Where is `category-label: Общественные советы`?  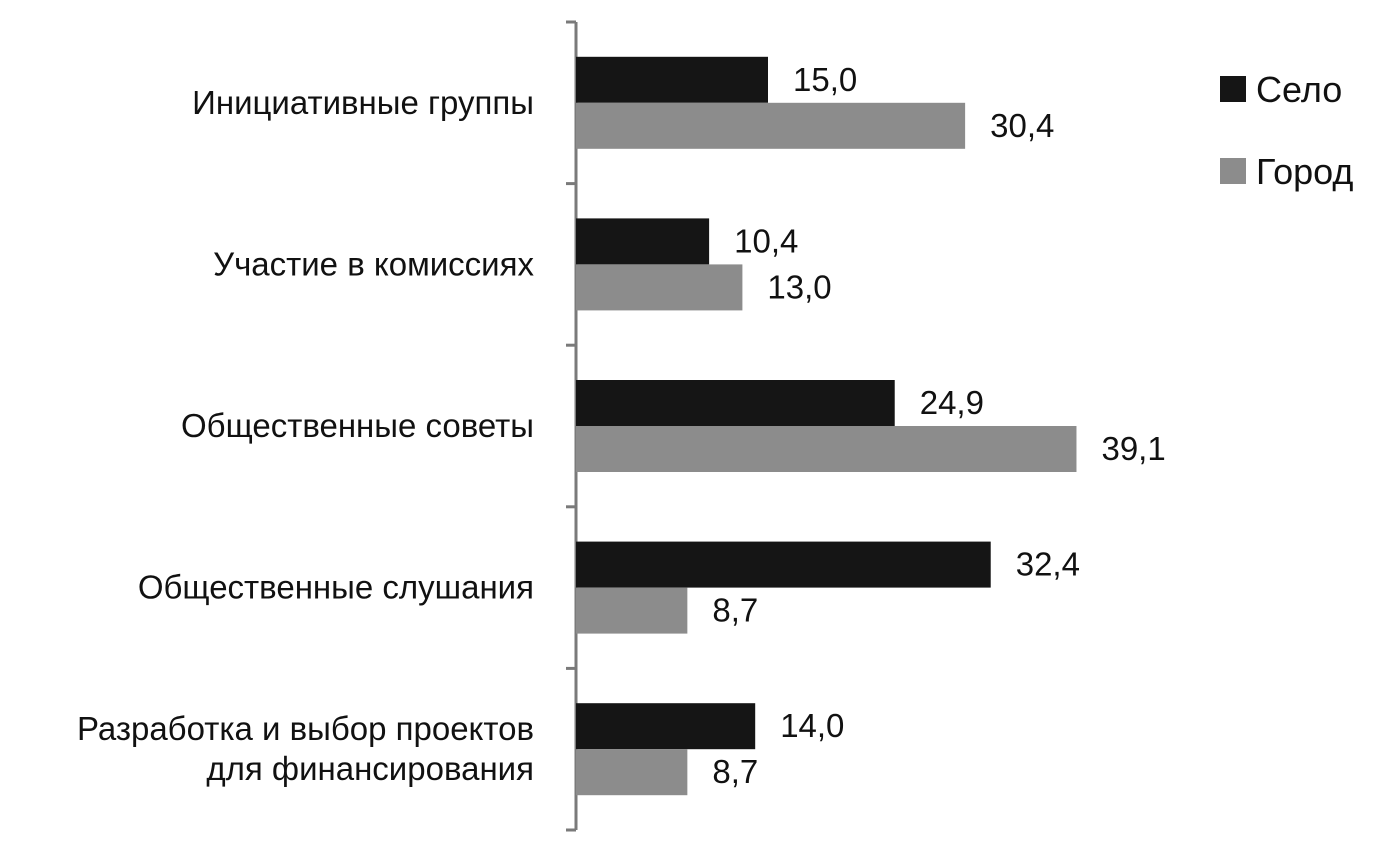
category-label: Общественные советы is located at coordinates (357, 425).